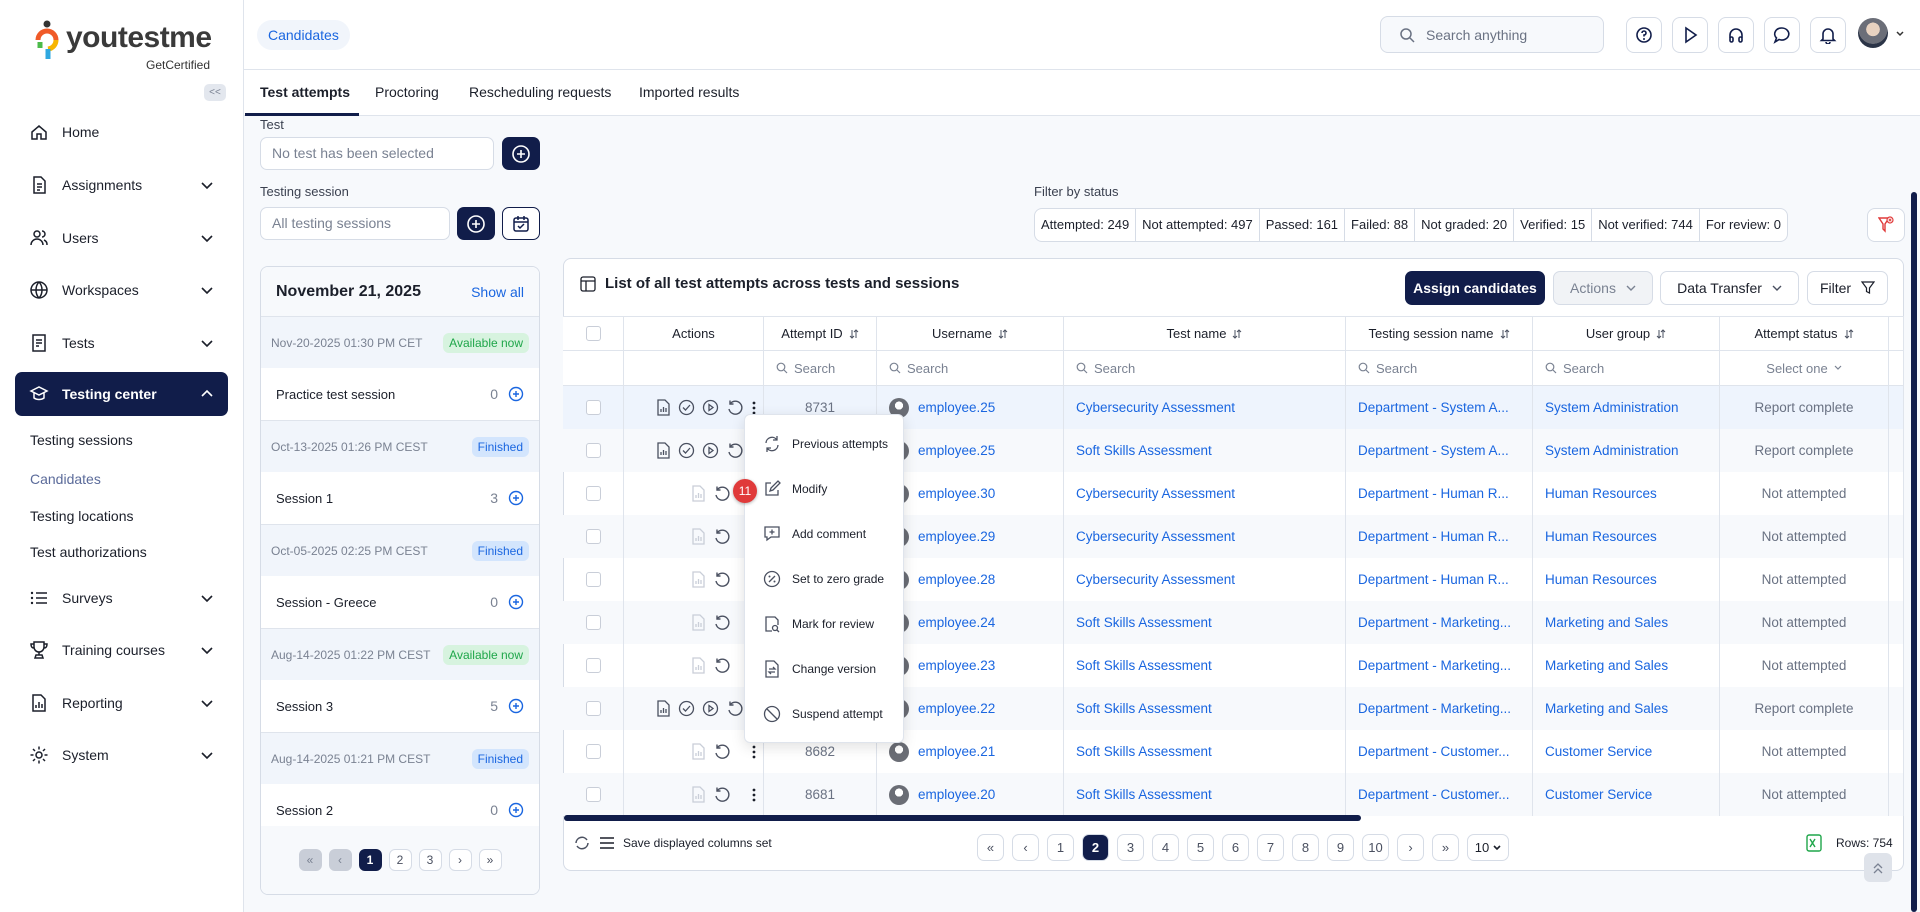 This screenshot has width=1920, height=912. Describe the element at coordinates (1828, 35) in the screenshot. I see `bell-button` at that location.